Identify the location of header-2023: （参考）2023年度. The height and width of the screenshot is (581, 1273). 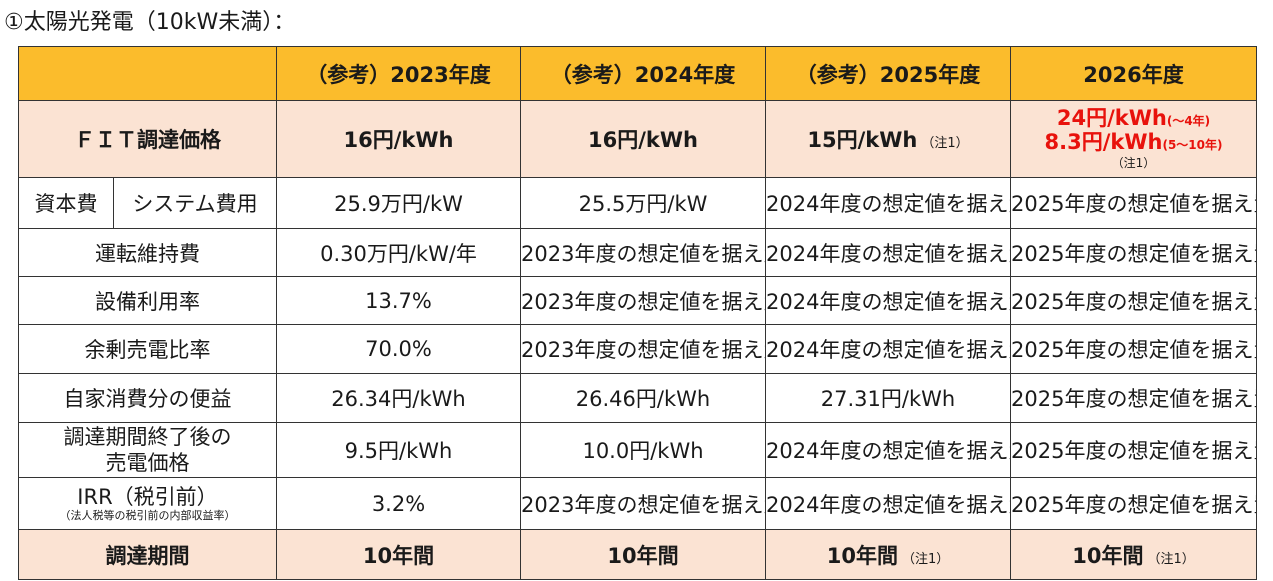
(398, 73).